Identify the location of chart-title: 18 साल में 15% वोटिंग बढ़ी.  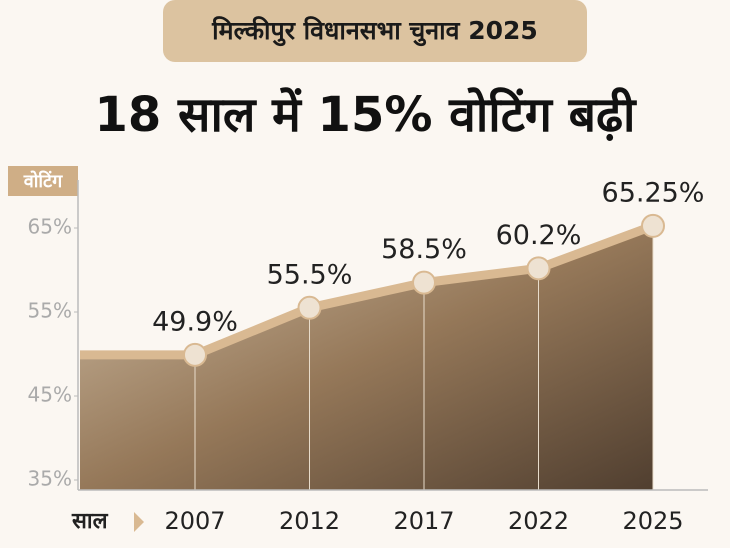
(365, 115).